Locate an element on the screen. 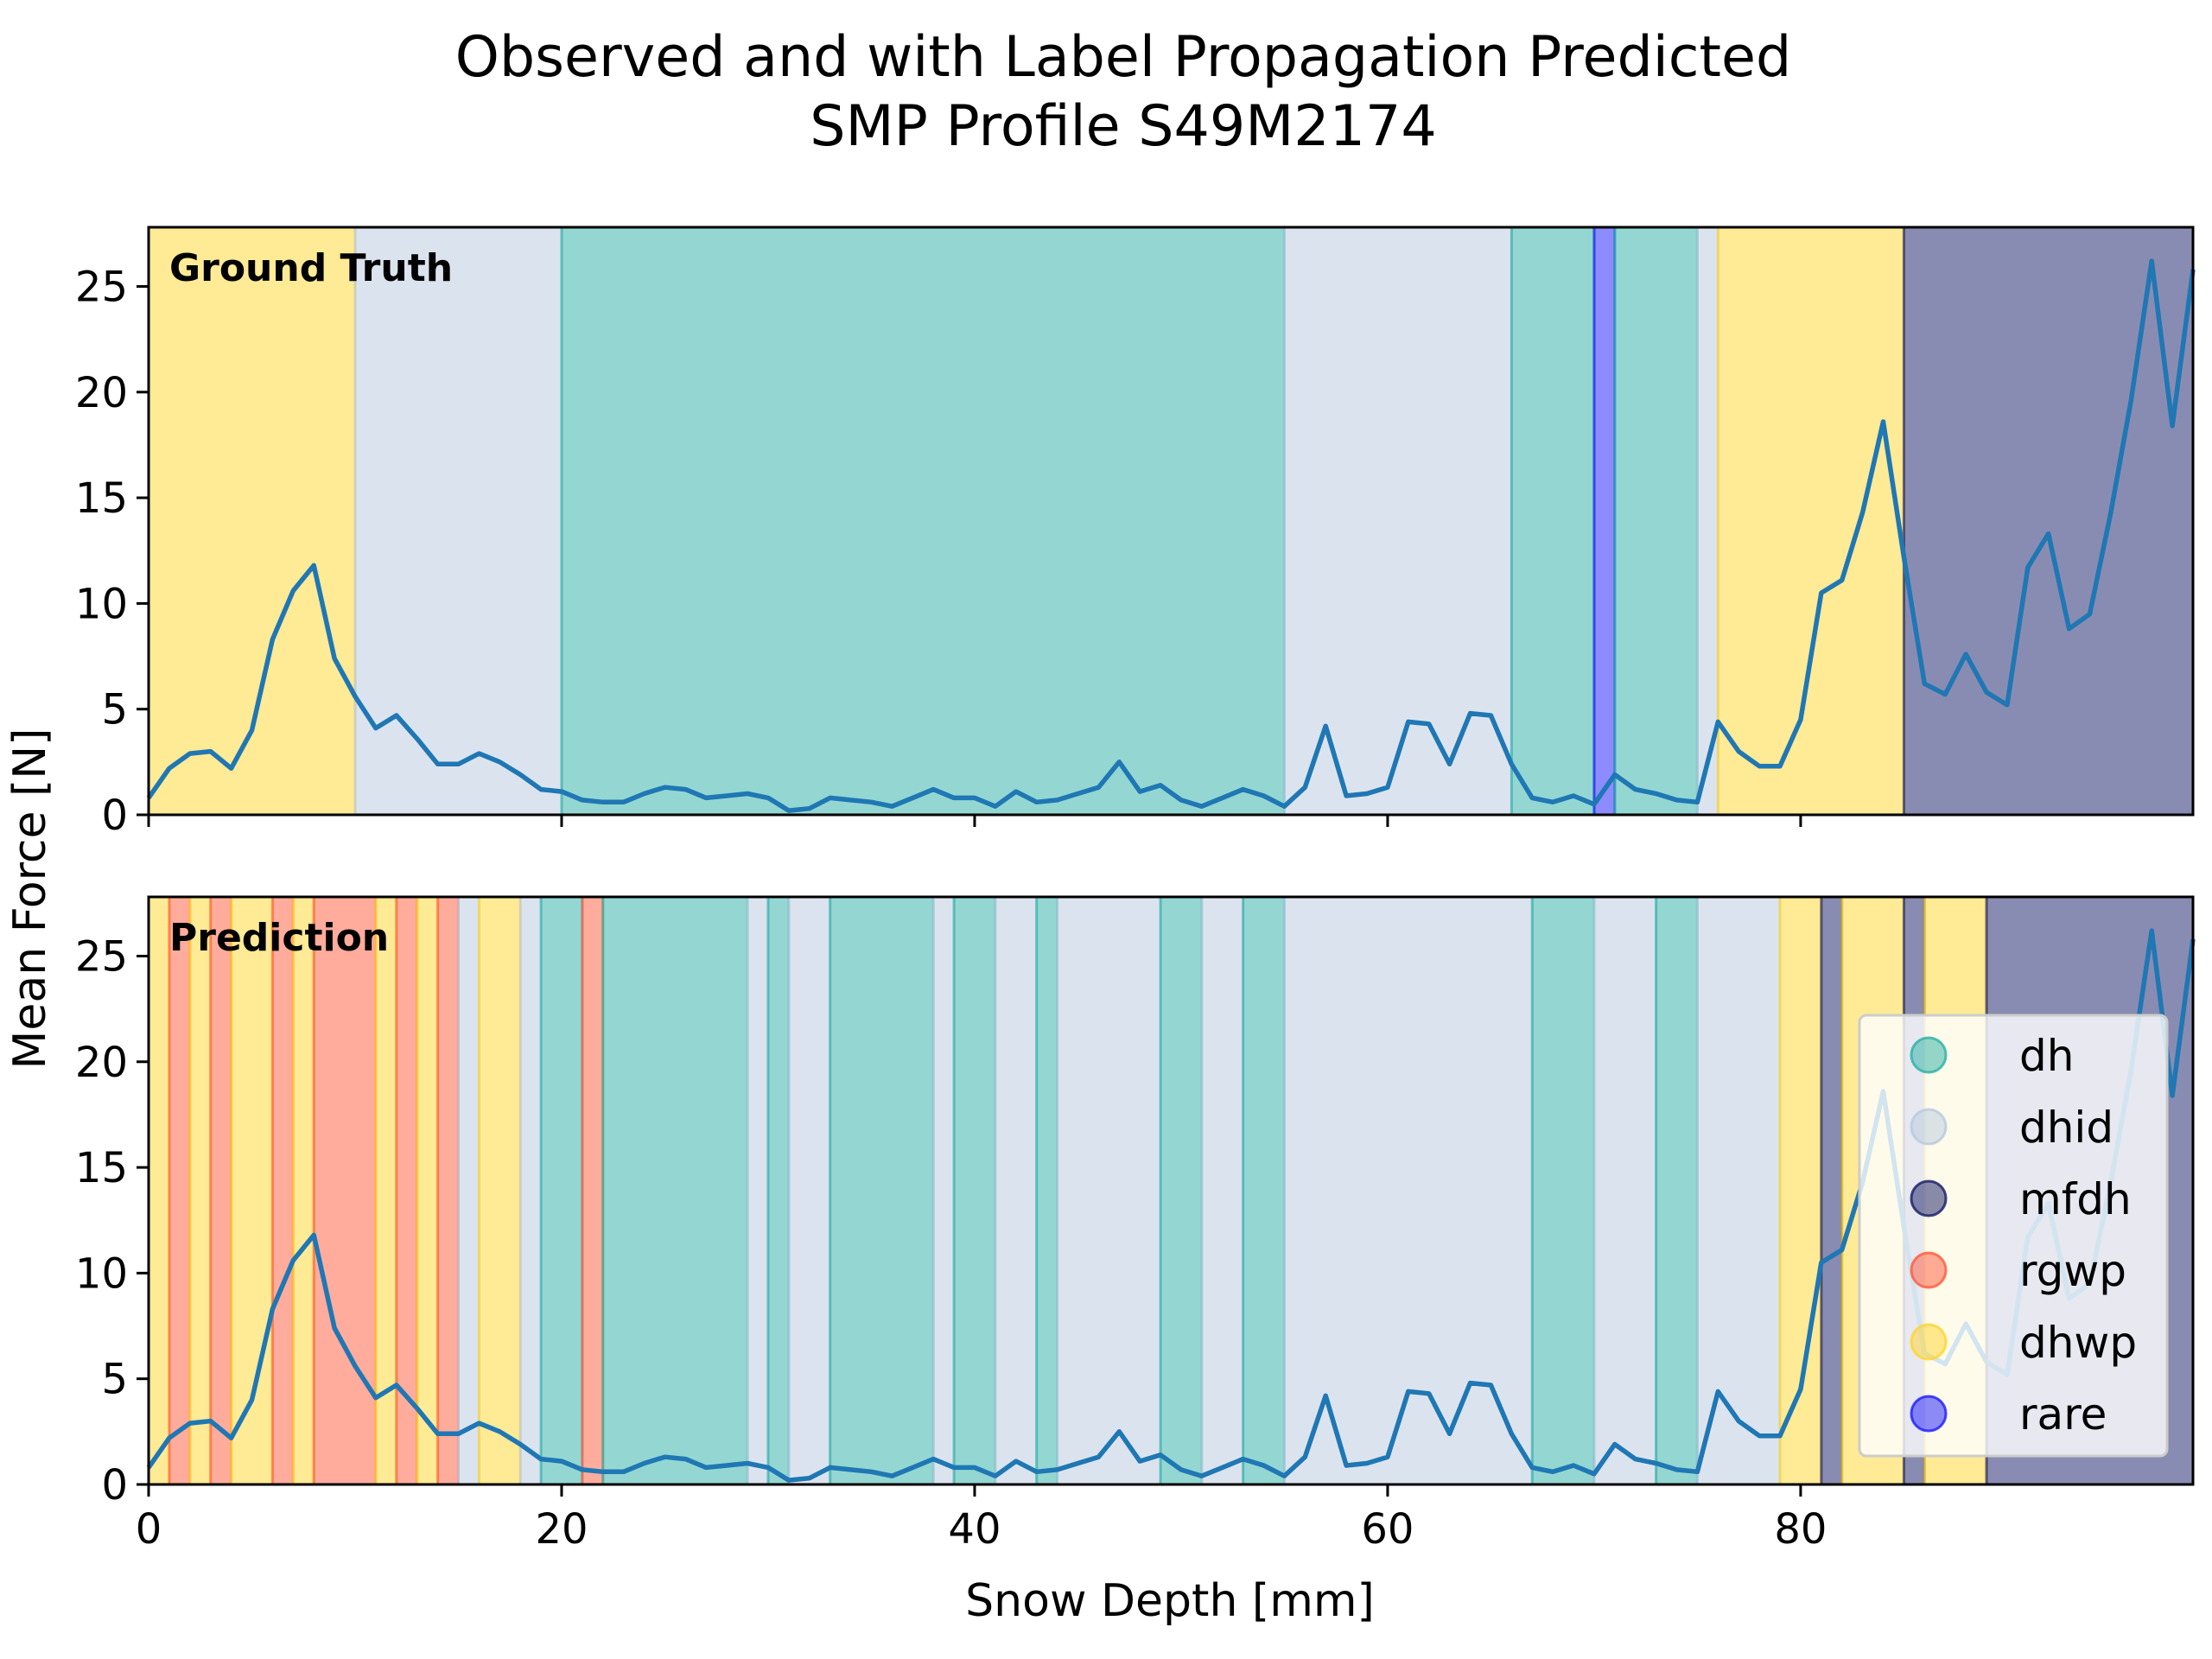 The height and width of the screenshot is (1659, 2212). legend-marker-dhwp is located at coordinates (1929, 1342).